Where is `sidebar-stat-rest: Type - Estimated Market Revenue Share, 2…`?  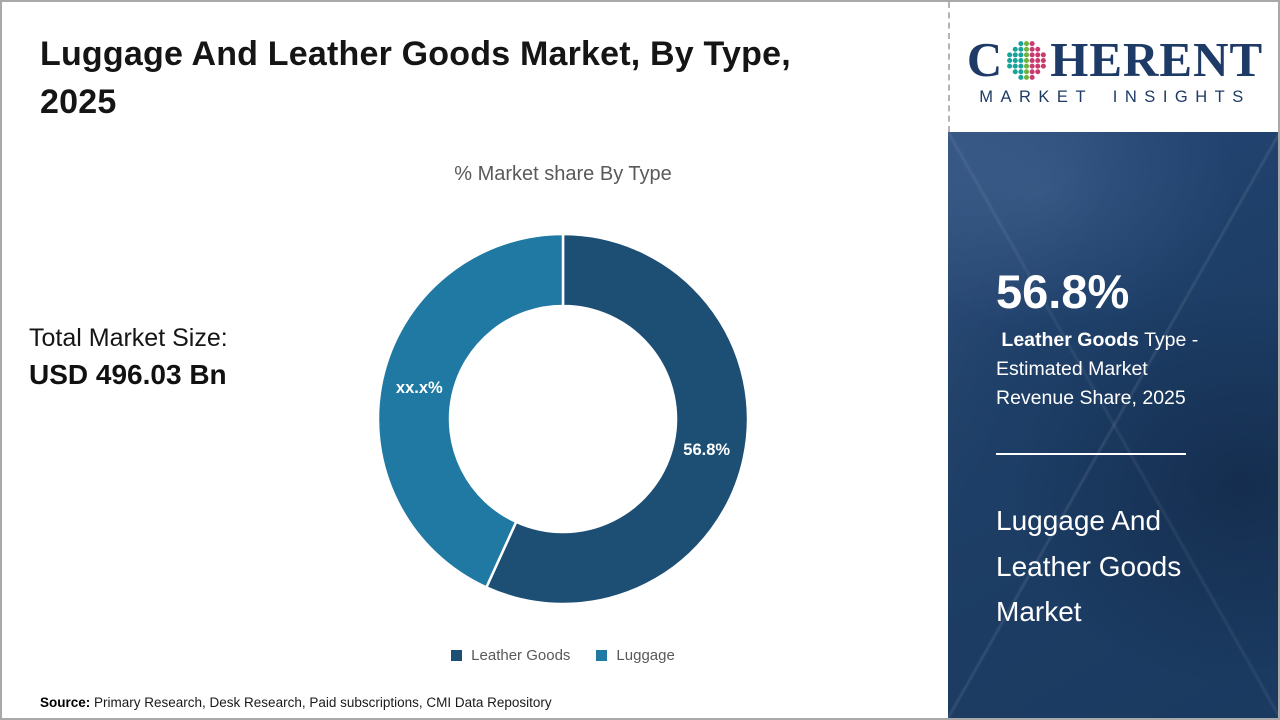 sidebar-stat-rest: Type - Estimated Market Revenue Share, 2… is located at coordinates (1097, 369).